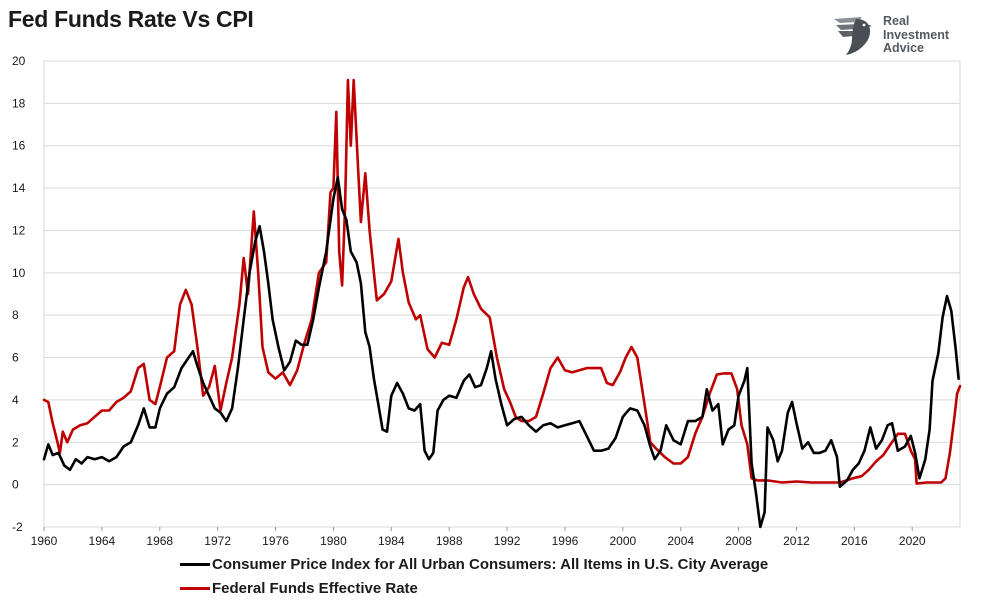  Describe the element at coordinates (15, 442) in the screenshot. I see `y-tick-label: 2` at that location.